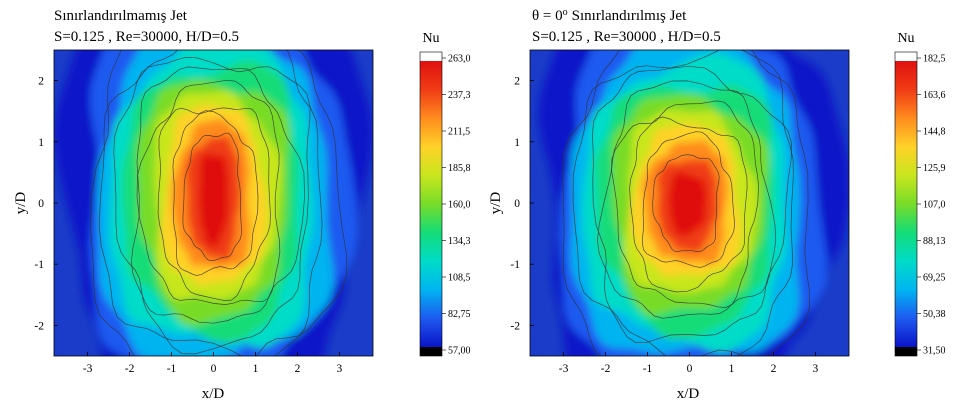  Describe the element at coordinates (459, 241) in the screenshot. I see `colorbar-tick-label: 134,3` at that location.